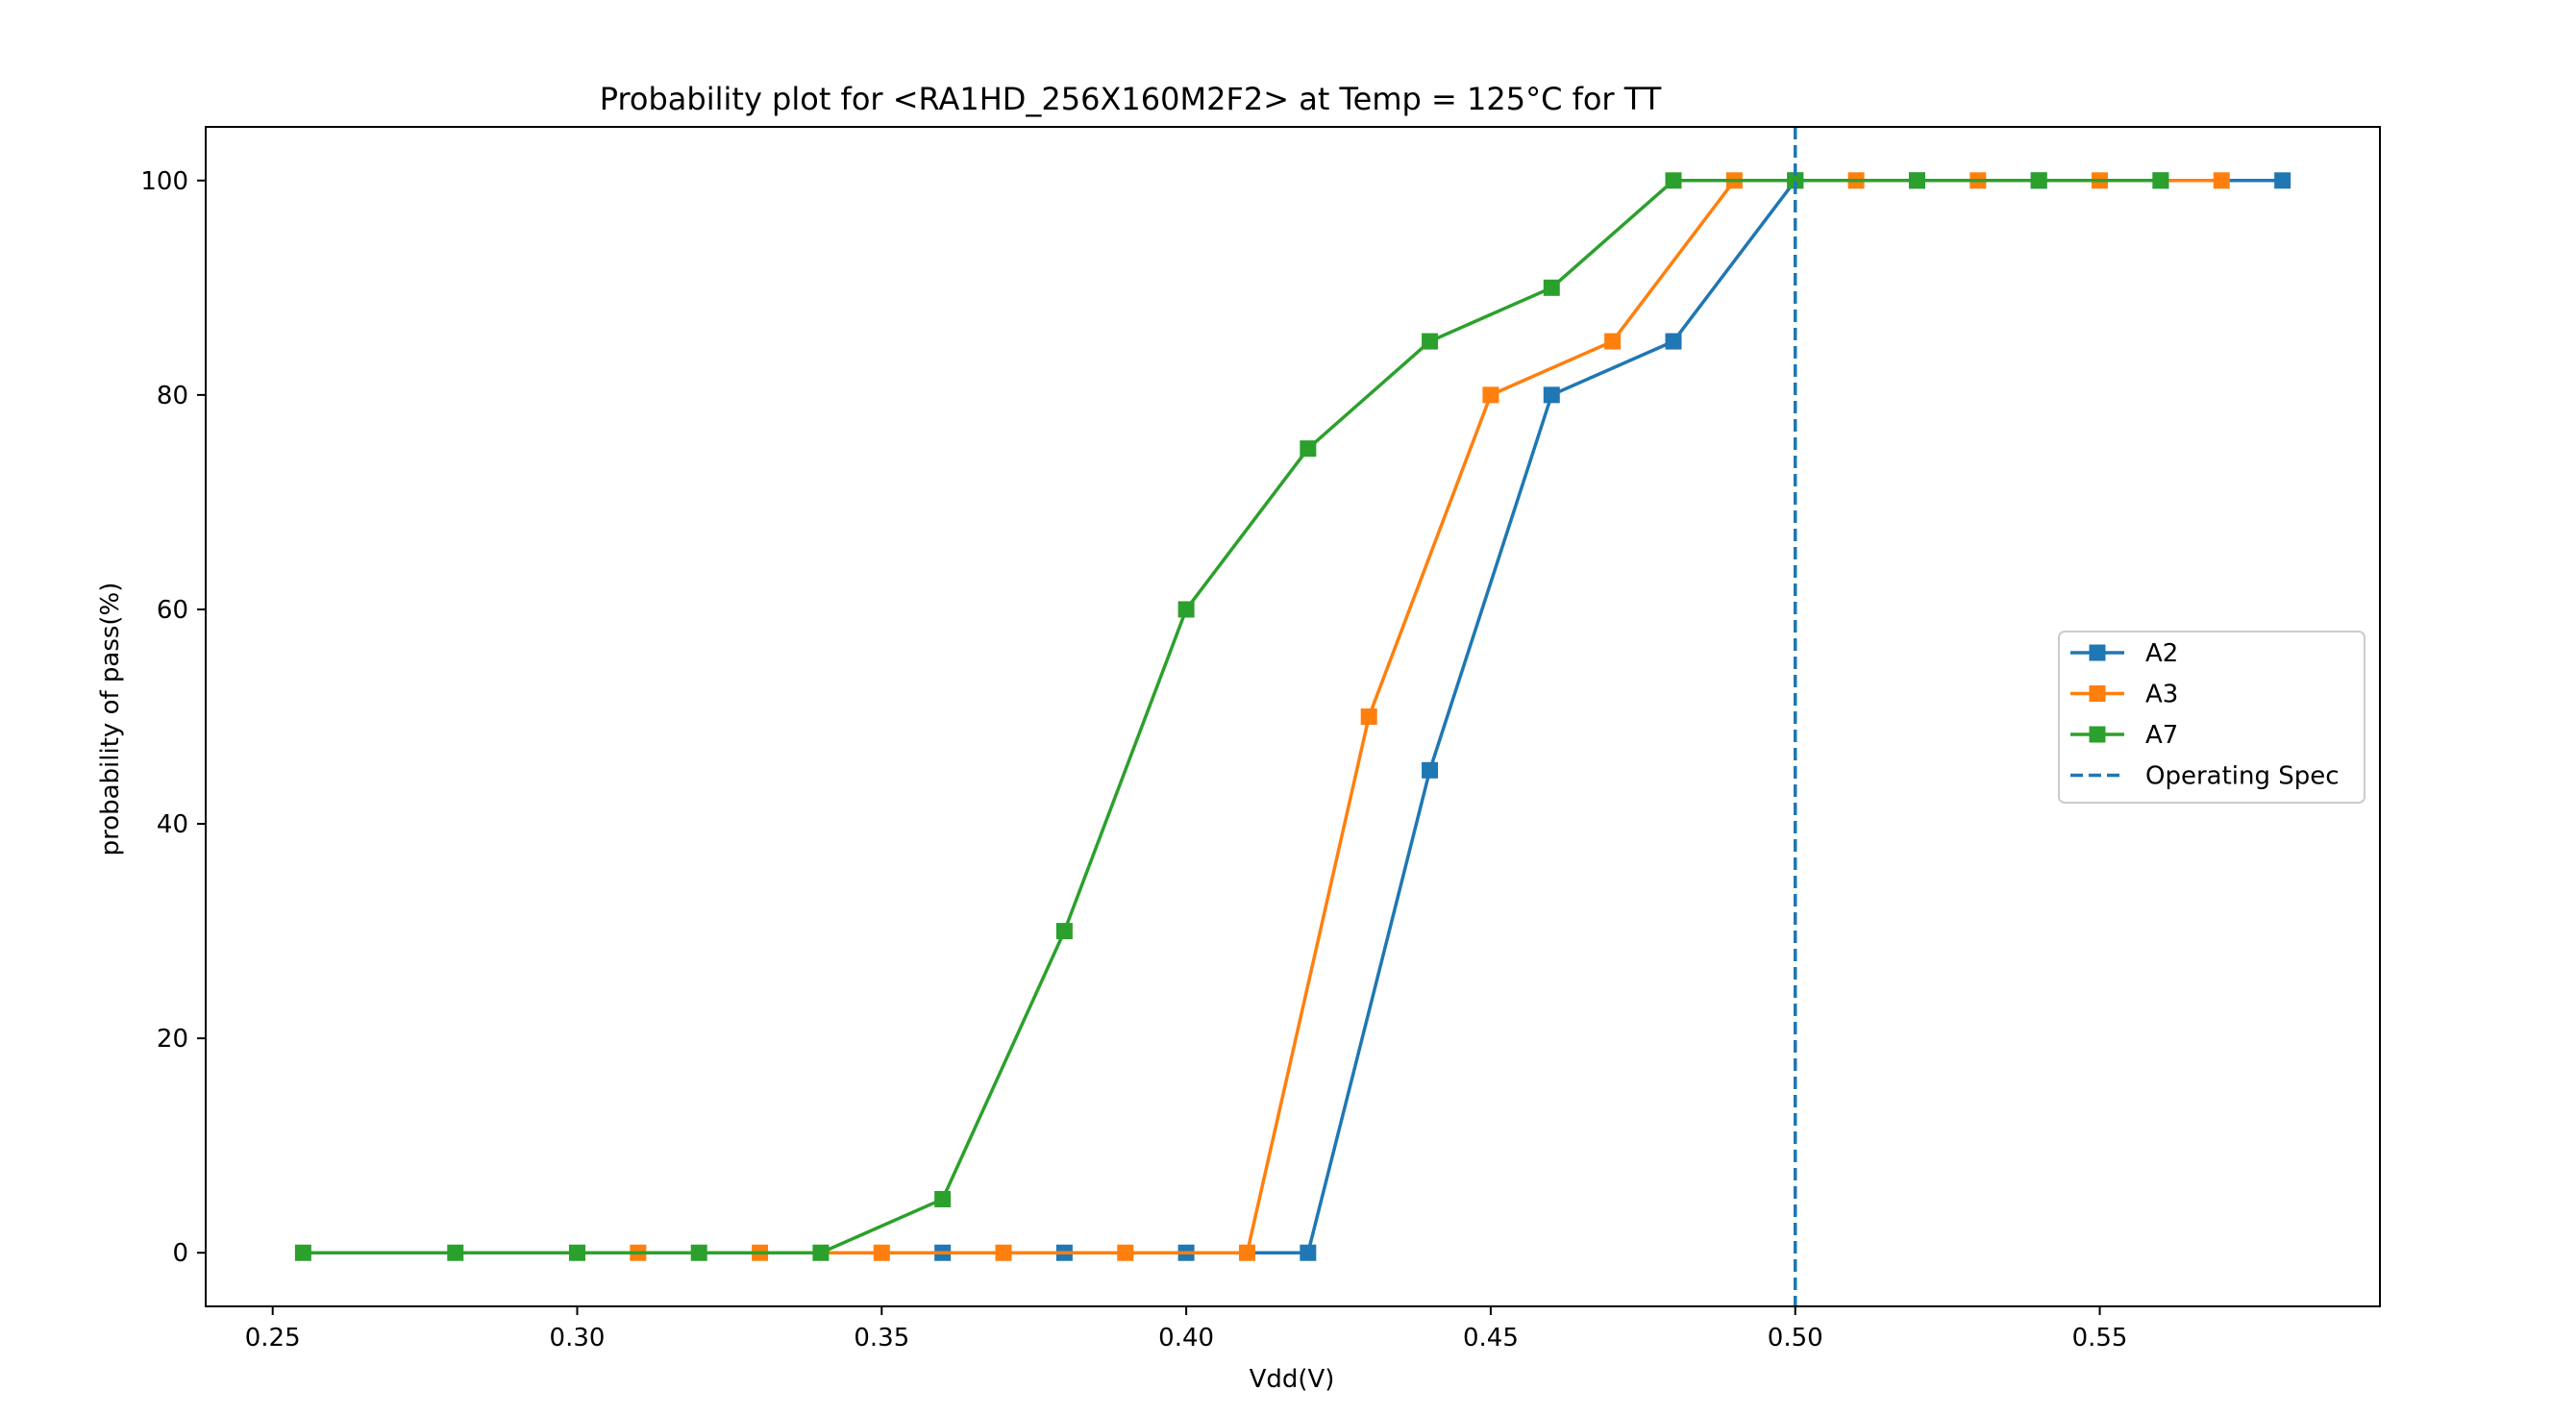 The width and height of the screenshot is (2576, 1415). I want to click on y-tick-label: 0, so click(180, 1253).